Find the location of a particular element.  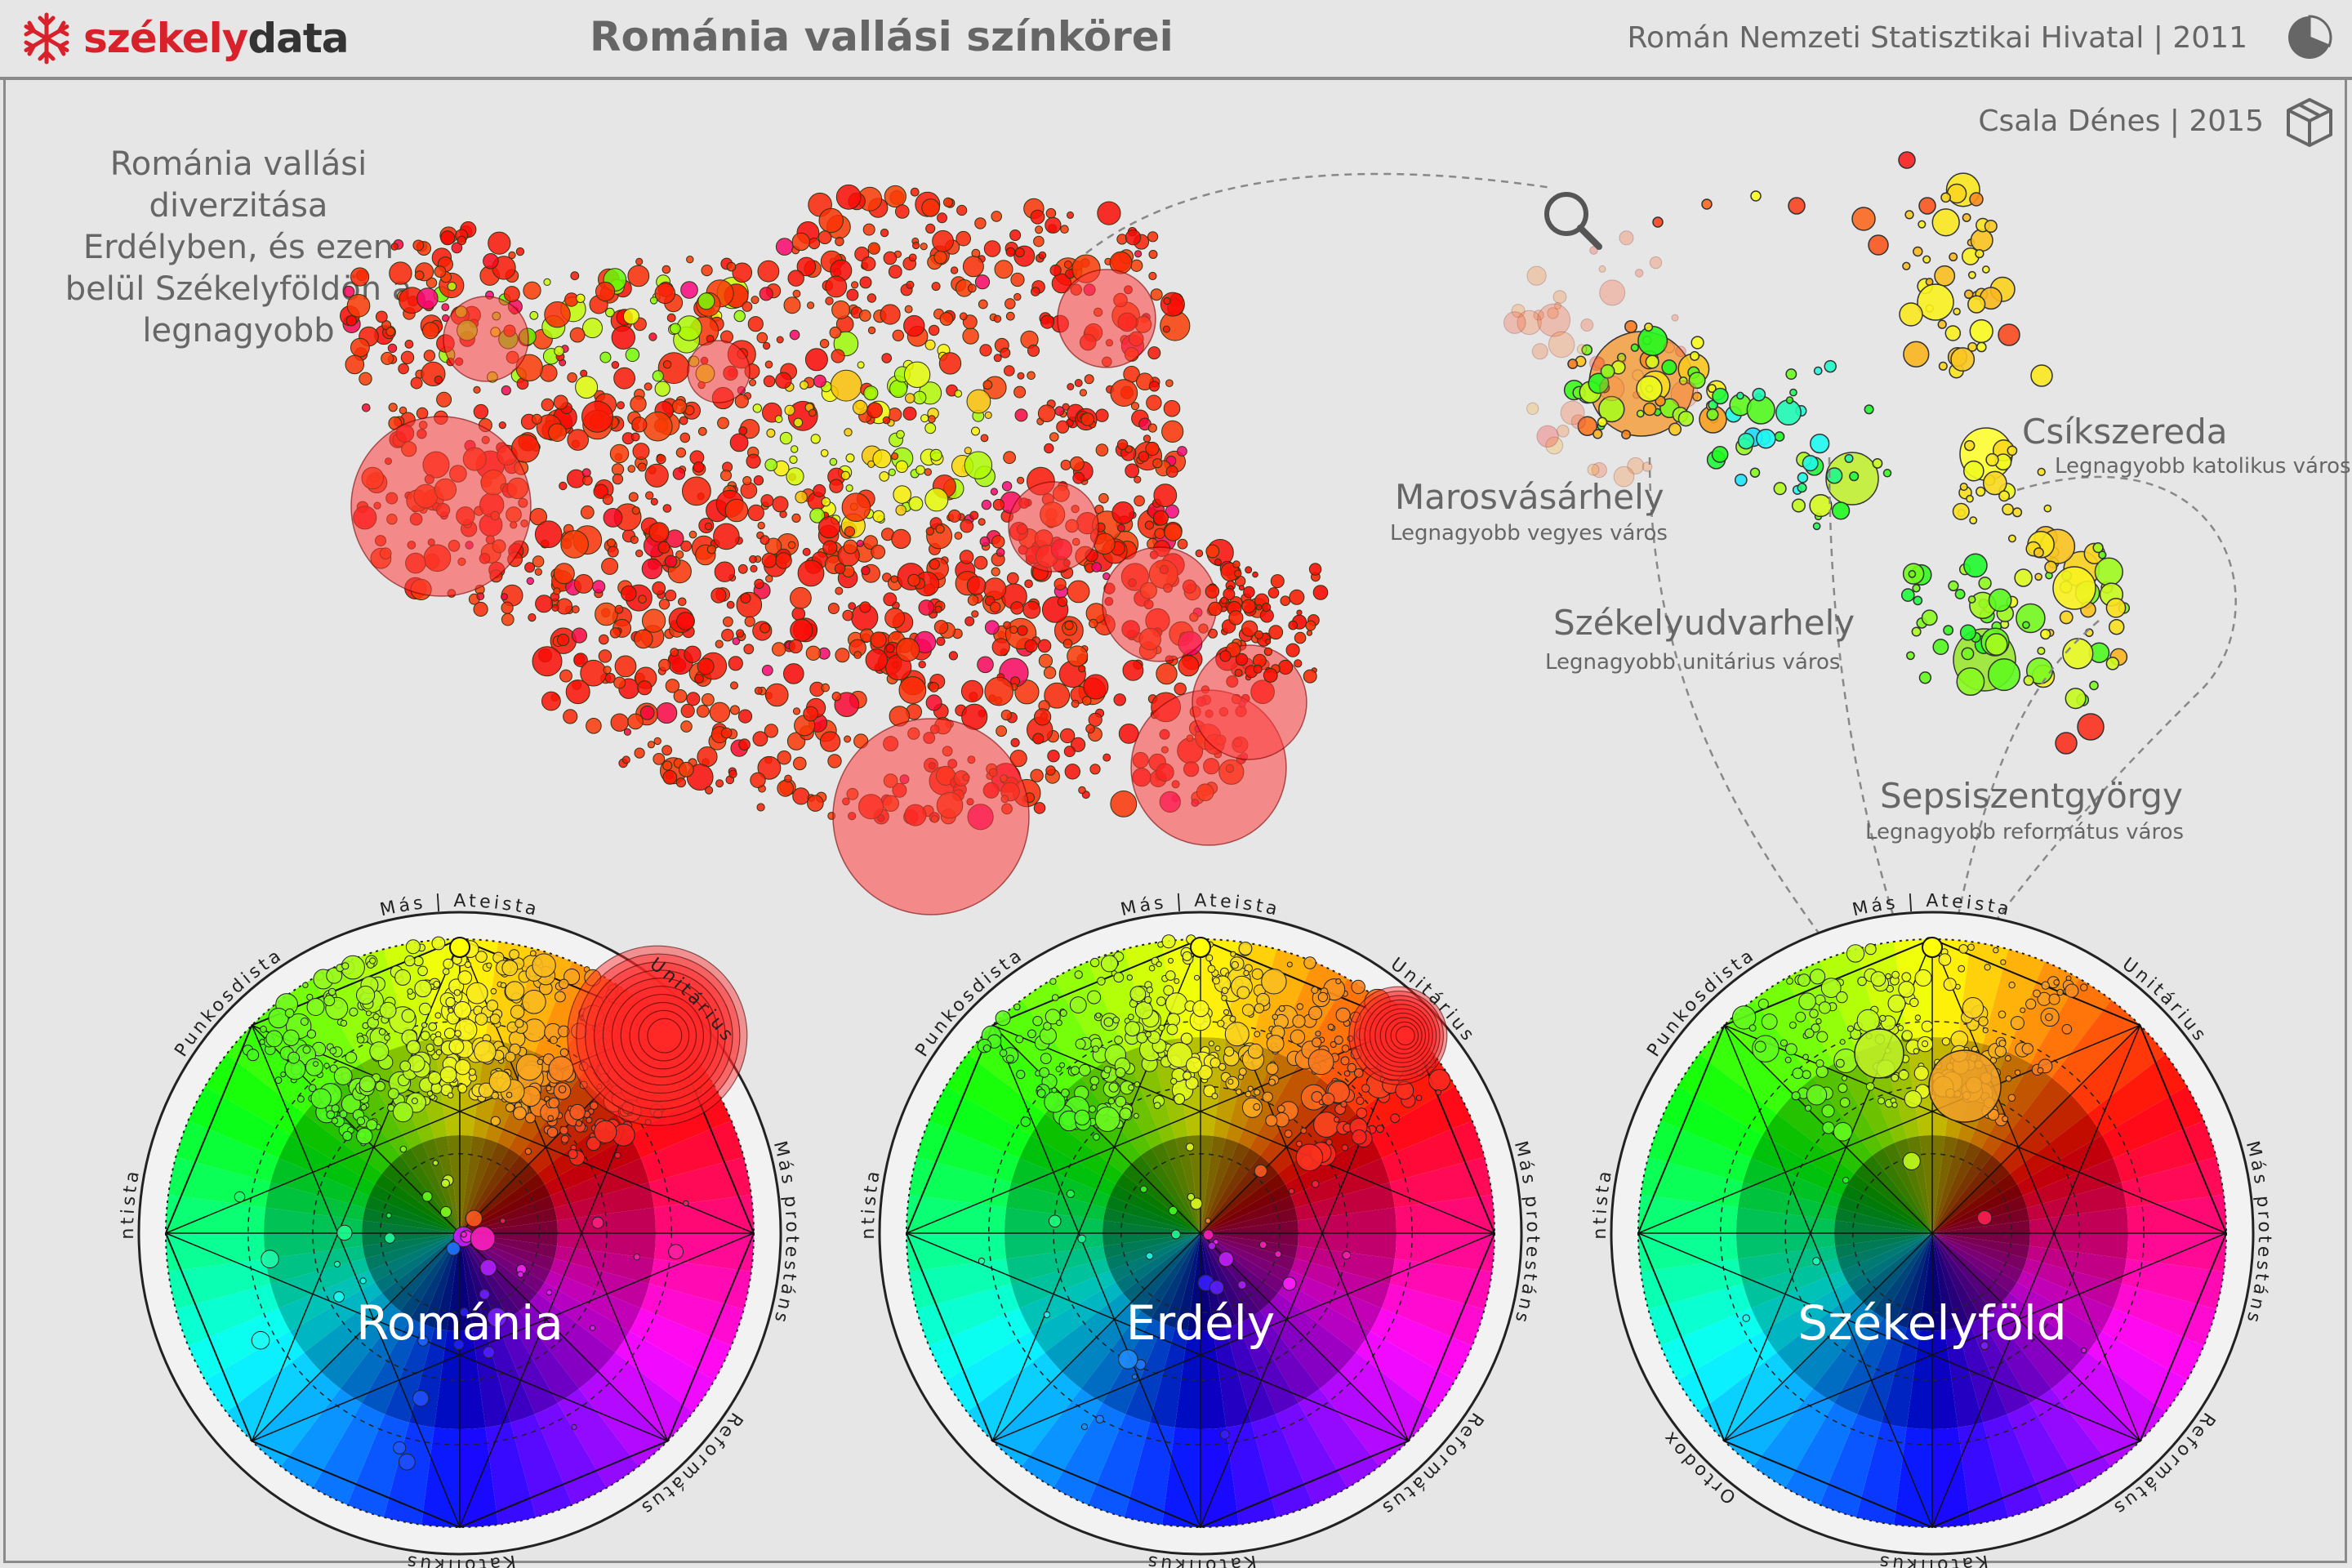

magnifier-icon is located at coordinates (1573, 221).